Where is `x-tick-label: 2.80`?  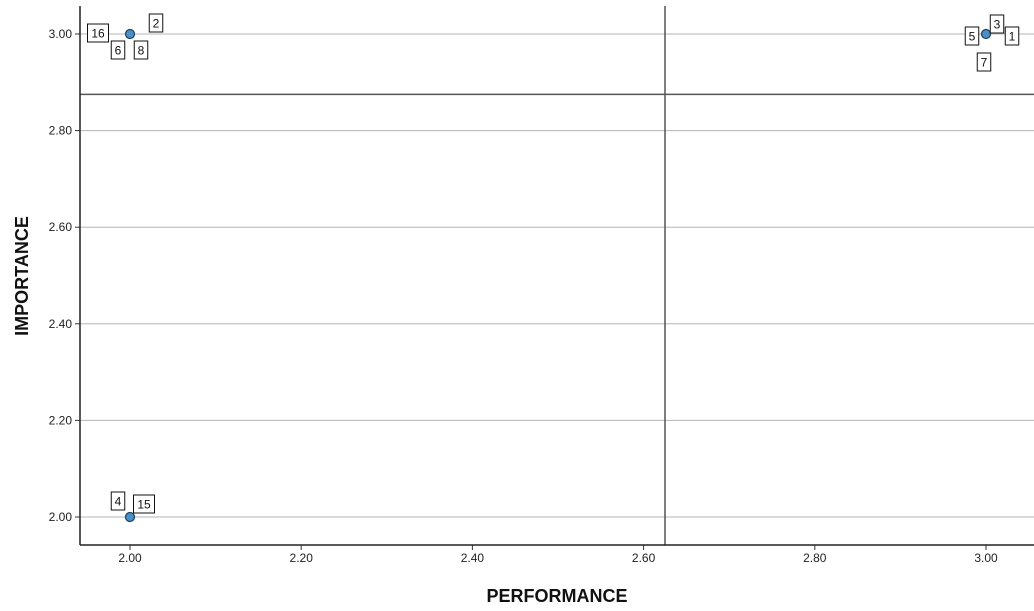
x-tick-label: 2.80 is located at coordinates (815, 558).